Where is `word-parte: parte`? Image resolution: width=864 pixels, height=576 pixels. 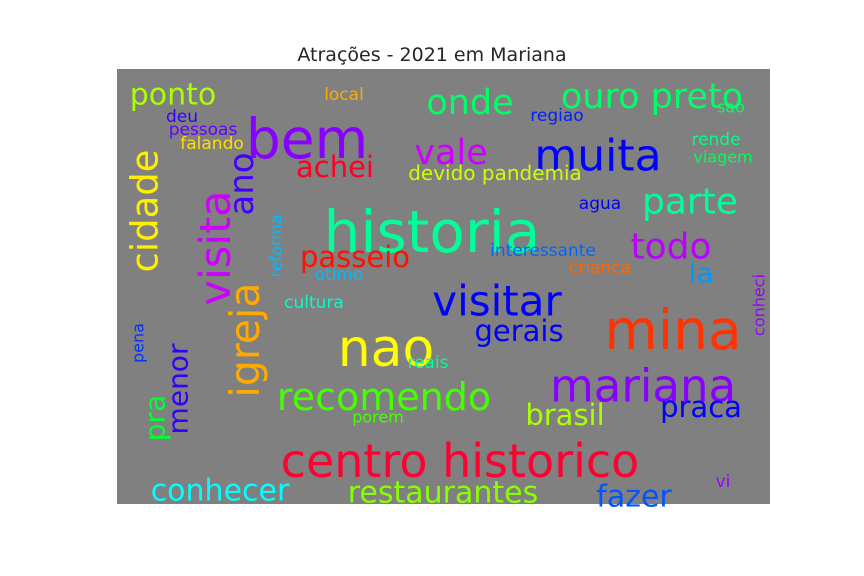
word-parte: parte is located at coordinates (690, 202).